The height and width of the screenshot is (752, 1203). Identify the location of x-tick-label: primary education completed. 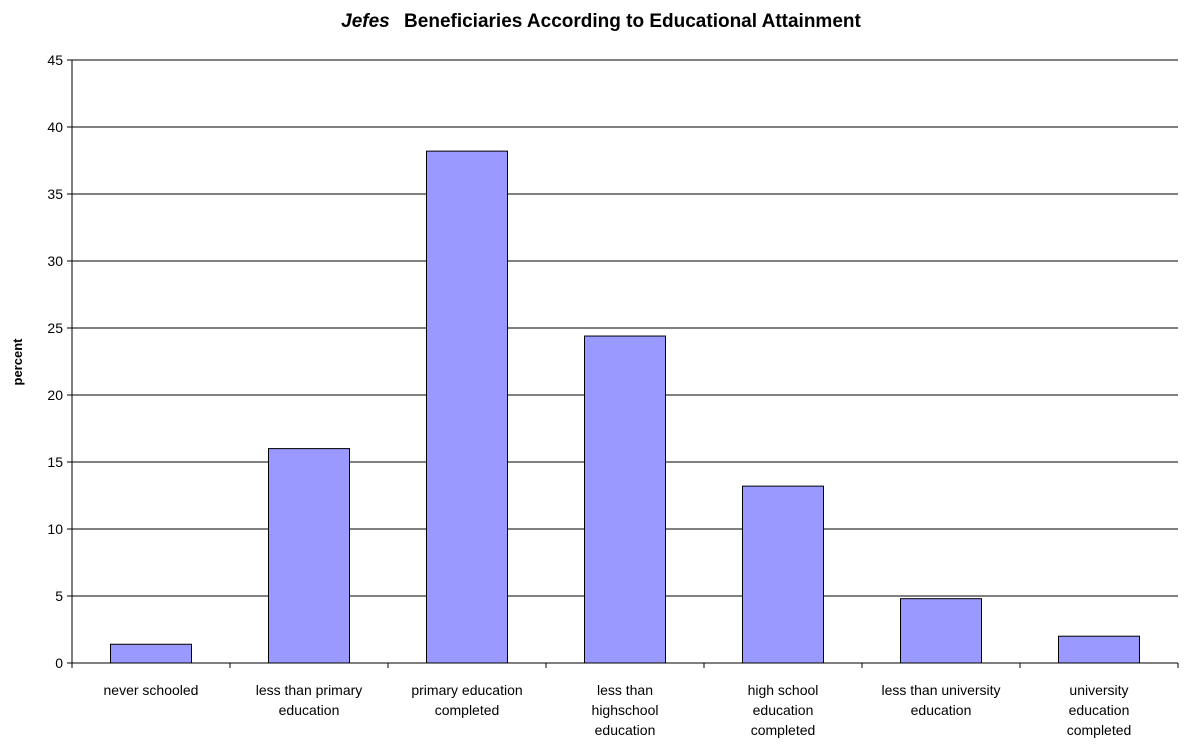
(466, 700).